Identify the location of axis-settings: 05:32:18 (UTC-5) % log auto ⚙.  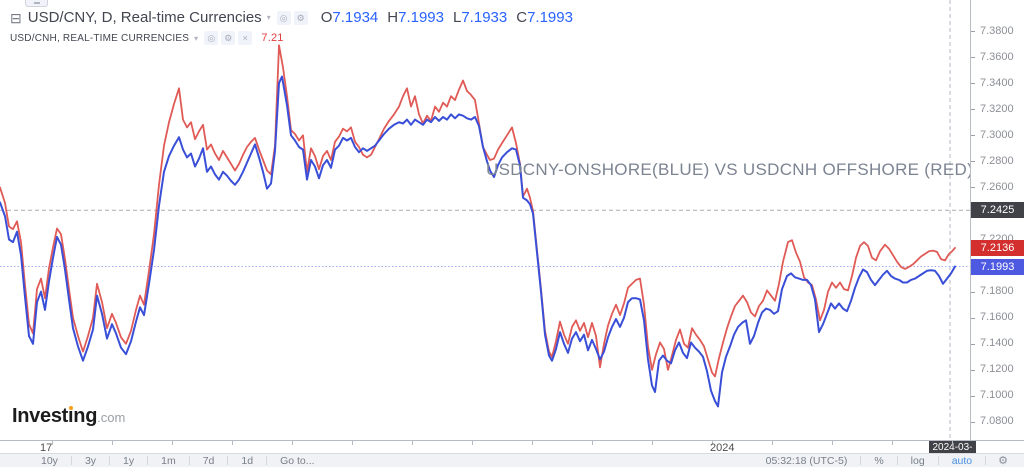
(883, 460).